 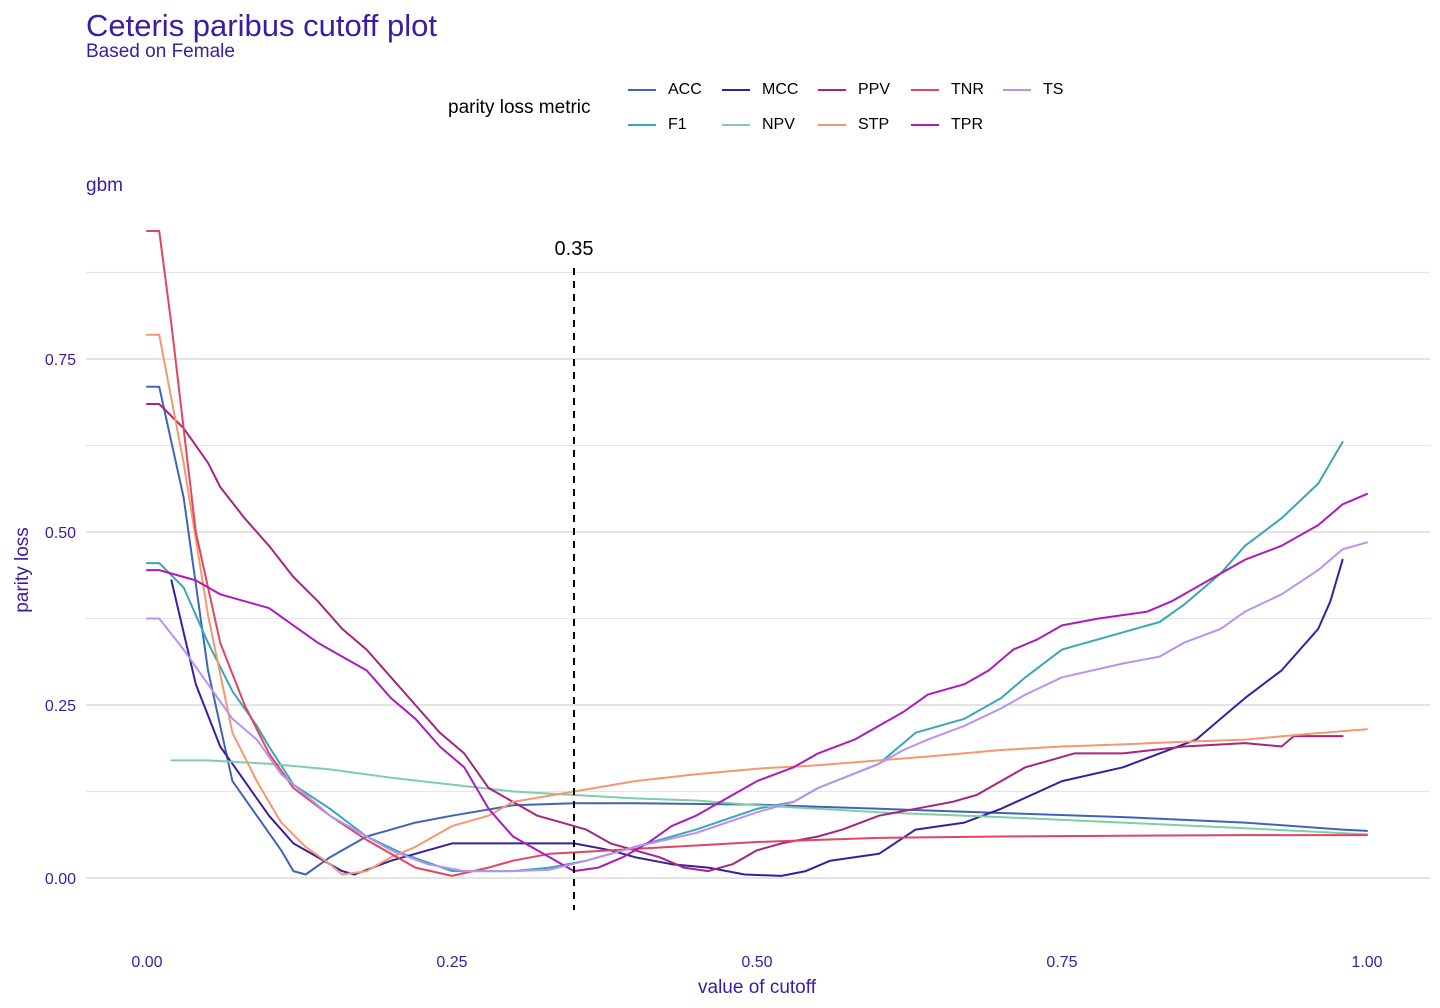 What do you see at coordinates (947, 125) in the screenshot?
I see `legend-item-tpr: TPR` at bounding box center [947, 125].